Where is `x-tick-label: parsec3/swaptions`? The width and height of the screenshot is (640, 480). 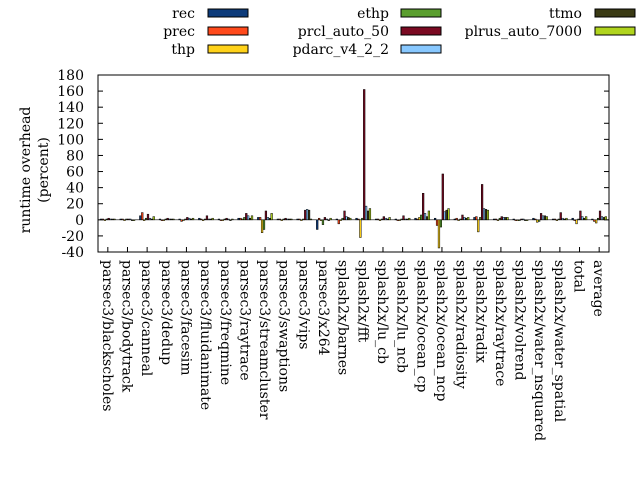 x-tick-label: parsec3/swaptions is located at coordinates (284, 326).